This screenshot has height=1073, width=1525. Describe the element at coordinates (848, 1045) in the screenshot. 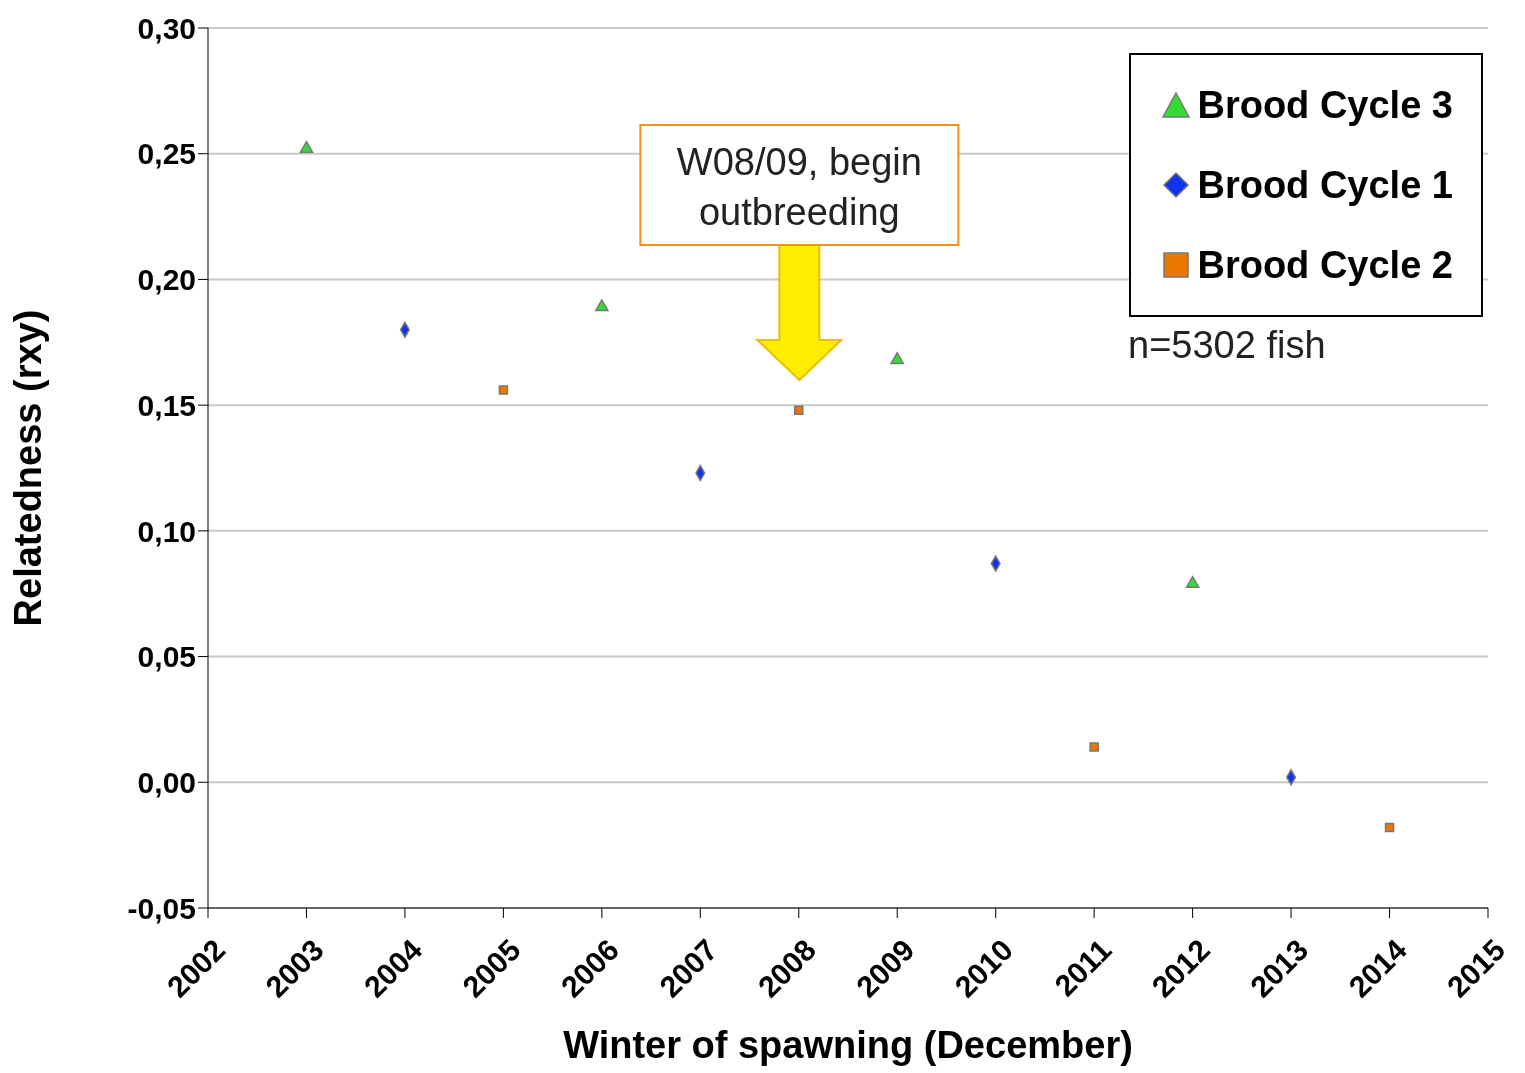

I see `x-axis-title: Winter of spawning (December)` at that location.